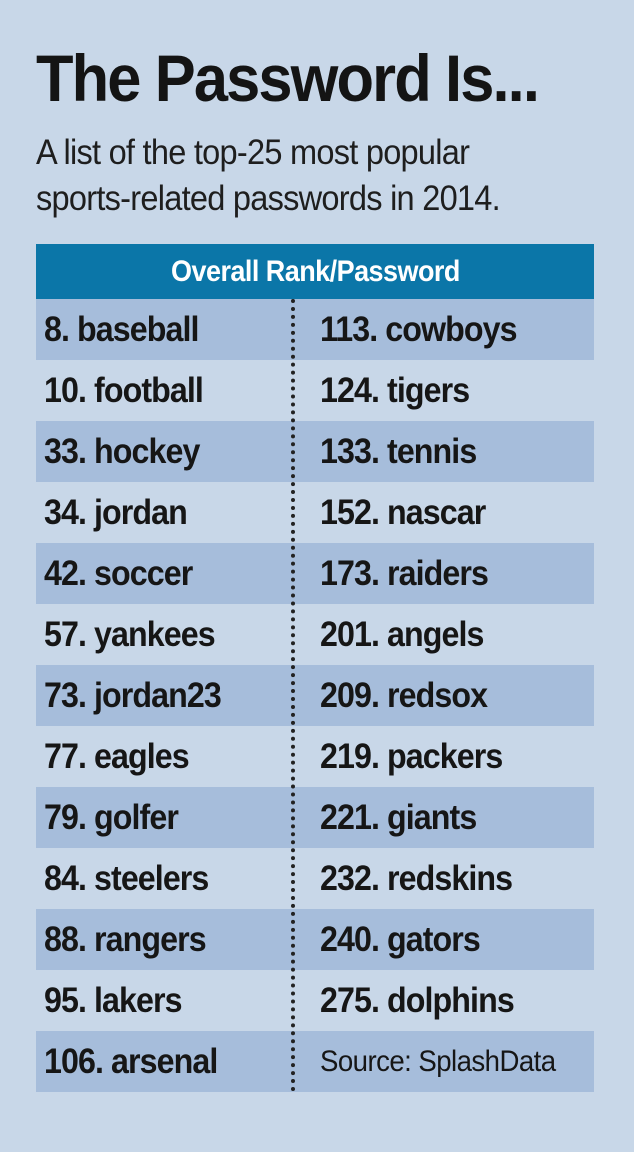 The height and width of the screenshot is (1152, 634). Describe the element at coordinates (117, 756) in the screenshot. I see `left-cell: 77. eagles` at that location.